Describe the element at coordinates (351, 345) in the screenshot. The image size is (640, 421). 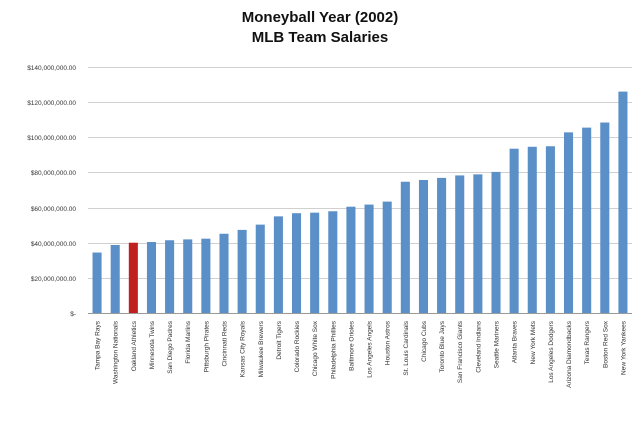
I see `x-tick-label: Baltimore Orioles` at that location.